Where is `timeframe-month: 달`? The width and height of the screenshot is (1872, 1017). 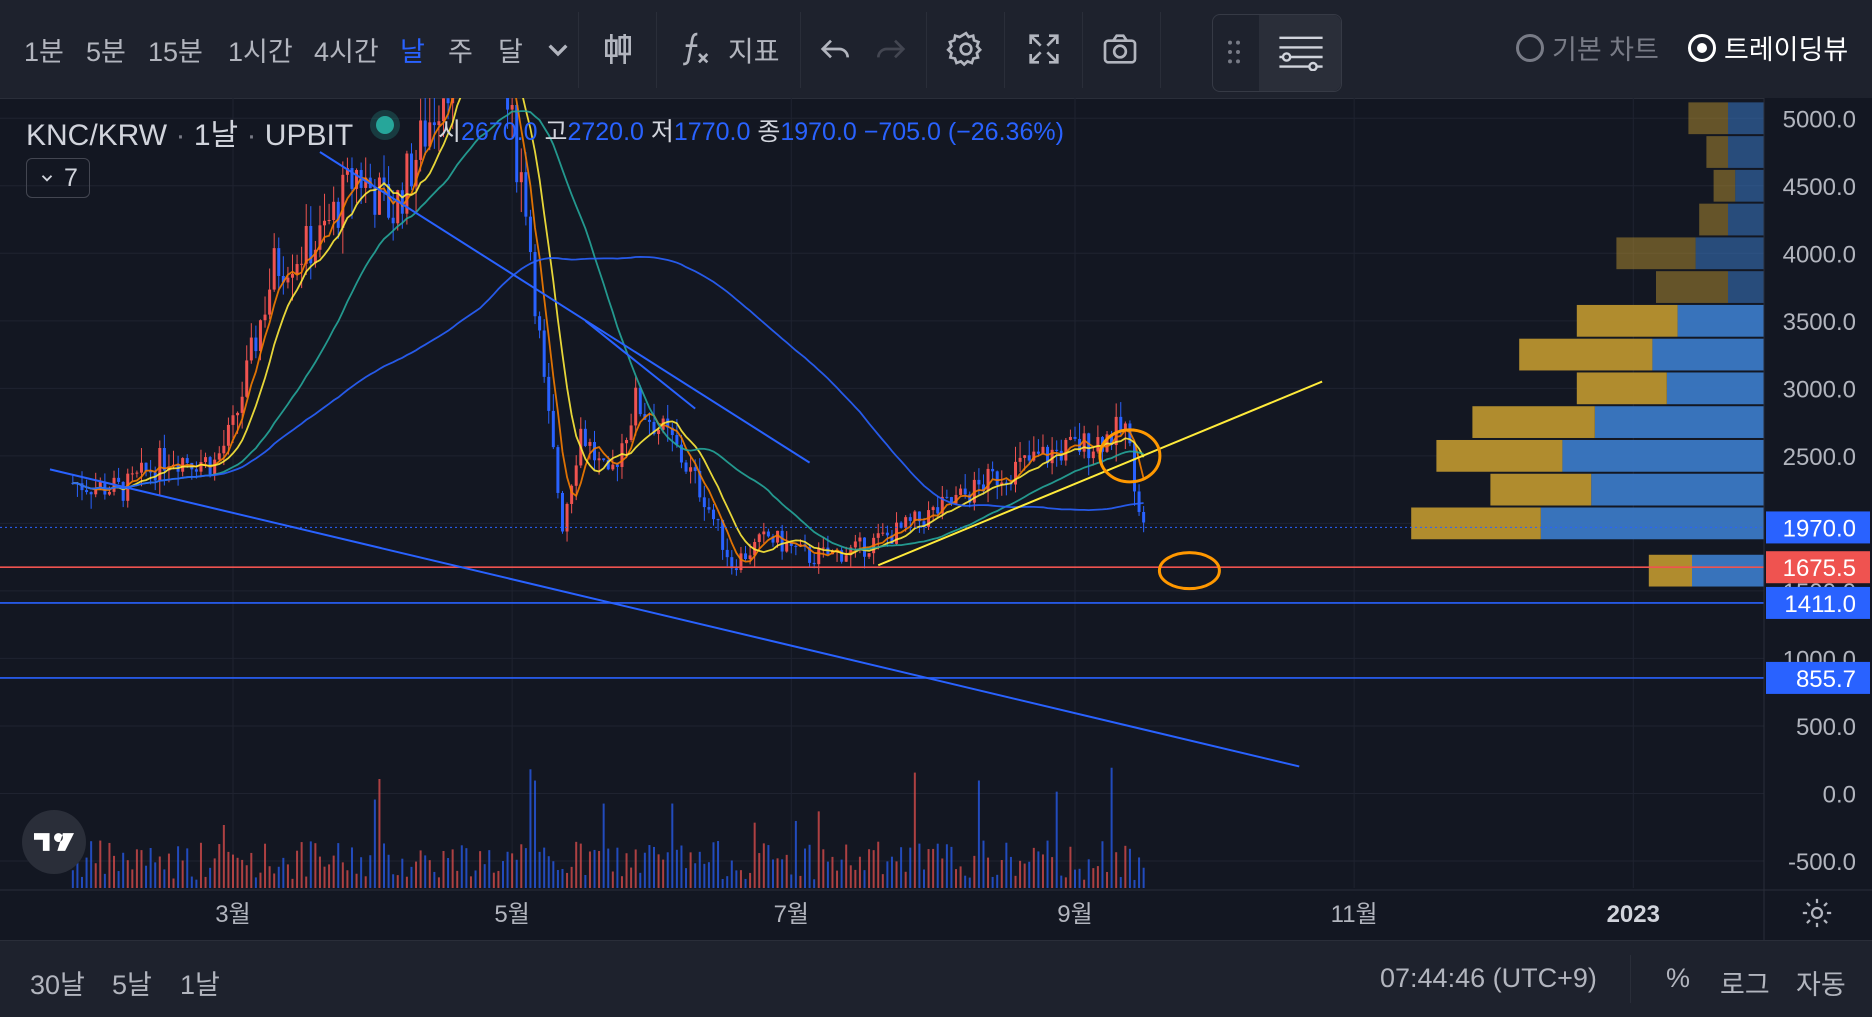
timeframe-month: 달 is located at coordinates (510, 52).